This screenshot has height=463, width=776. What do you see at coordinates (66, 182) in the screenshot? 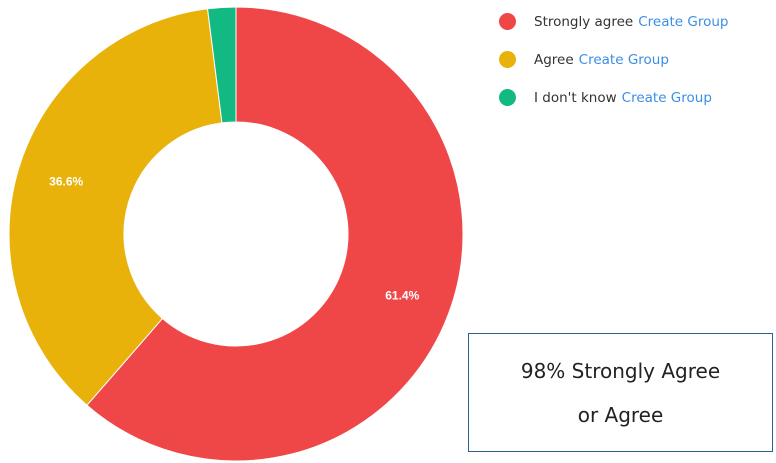
I see `slice-value-label: 36.6%` at bounding box center [66, 182].